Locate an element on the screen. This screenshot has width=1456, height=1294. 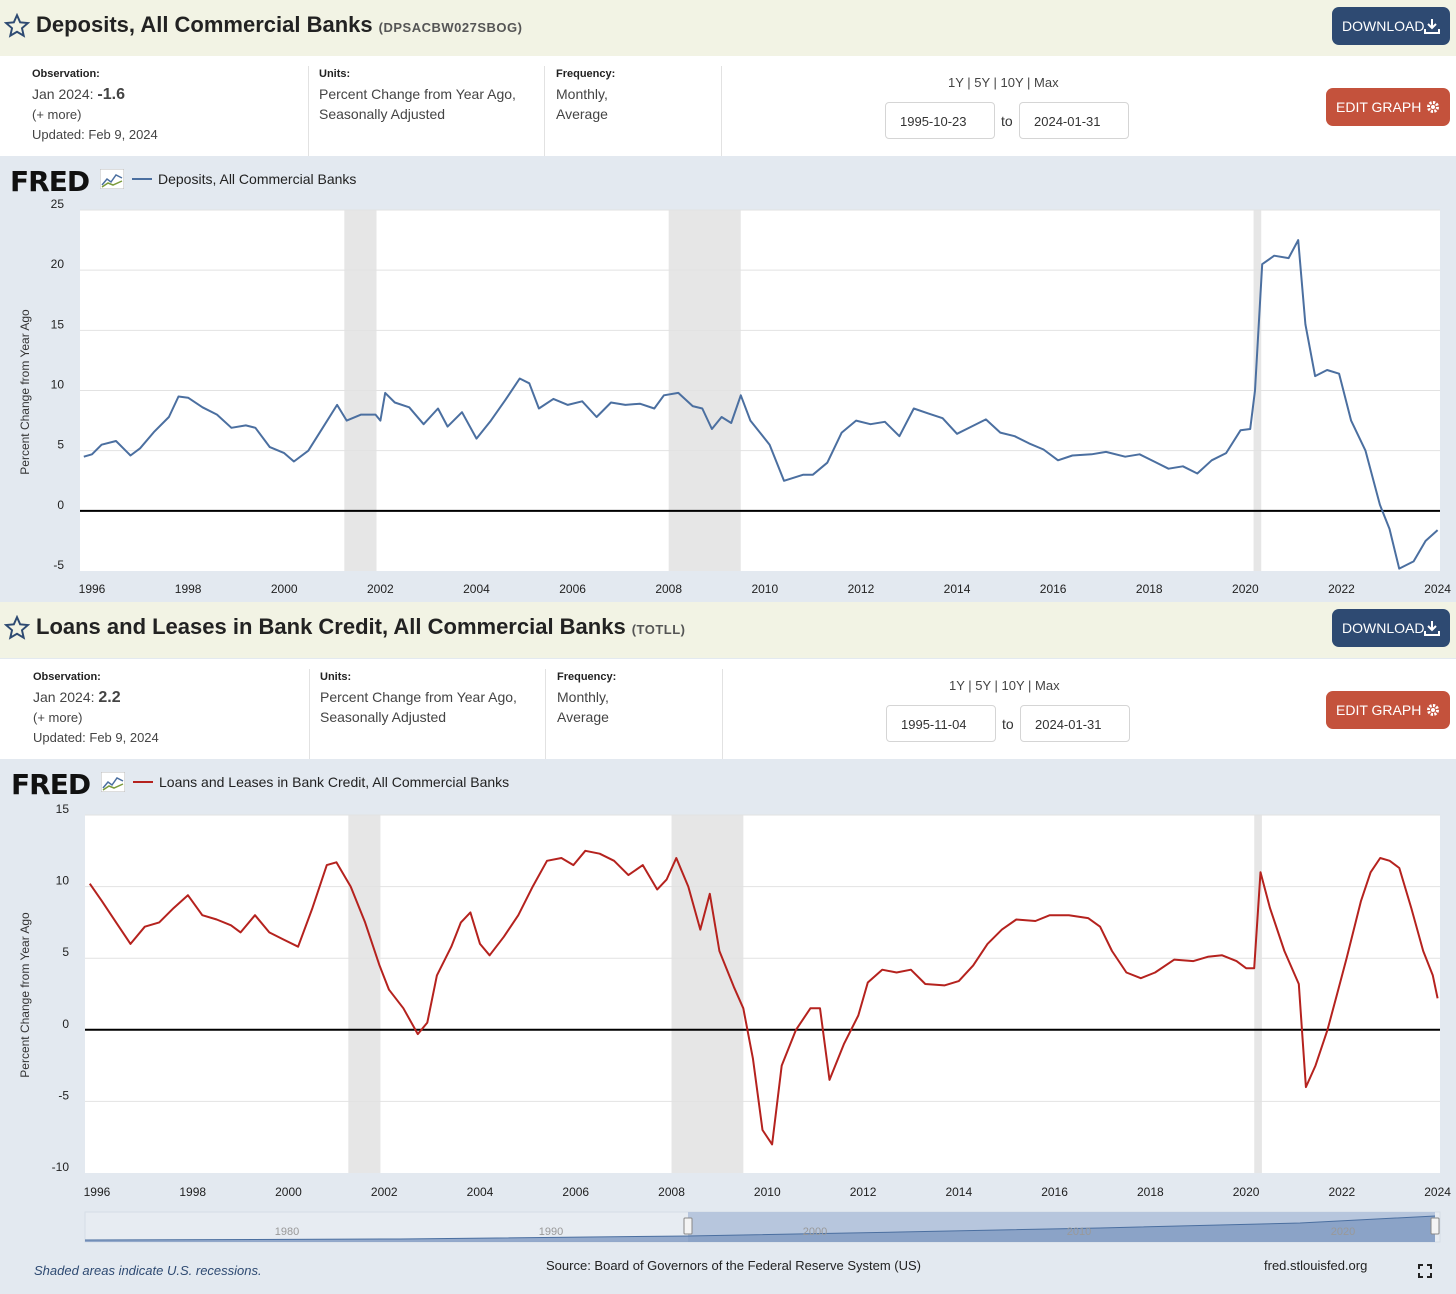
y-tick-label: 15 is located at coordinates (63, 809).